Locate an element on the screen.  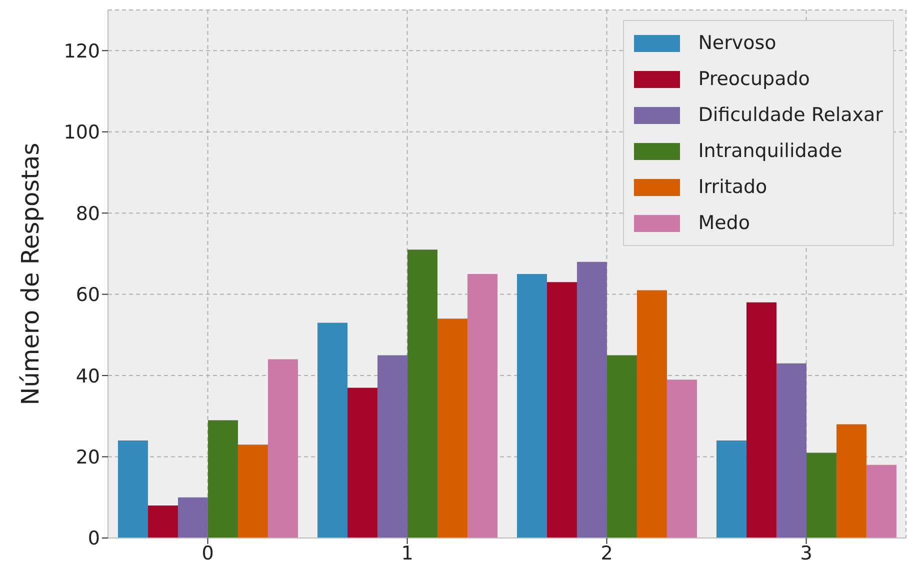
legend-label: Nervoso is located at coordinates (737, 43).